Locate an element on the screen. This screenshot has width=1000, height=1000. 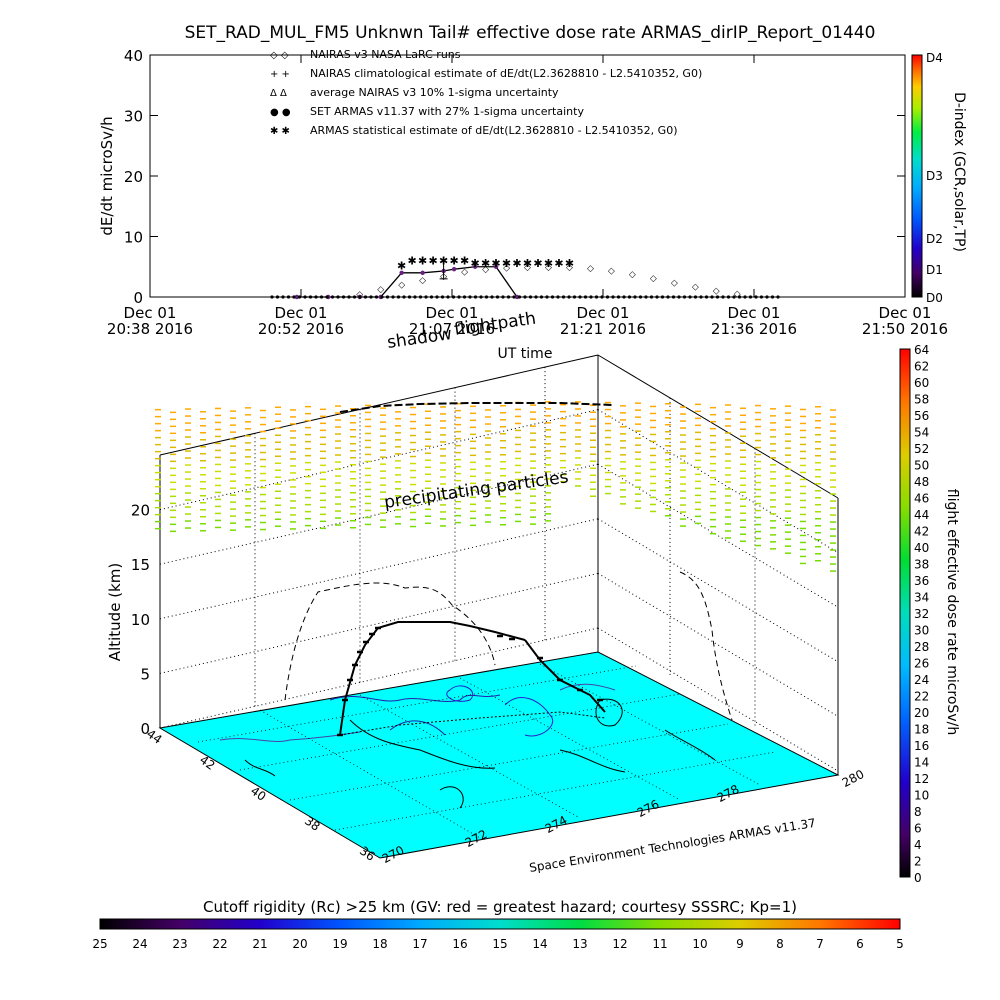
top-series-layer: ◇◇◇◇◇◇◇◇◇◇◇◇◇◇◇◇◇◇◇✱✱✱✱✱✱✱✱✱✱✱✱✱✱✱✱✱ is located at coordinates (517, 277).